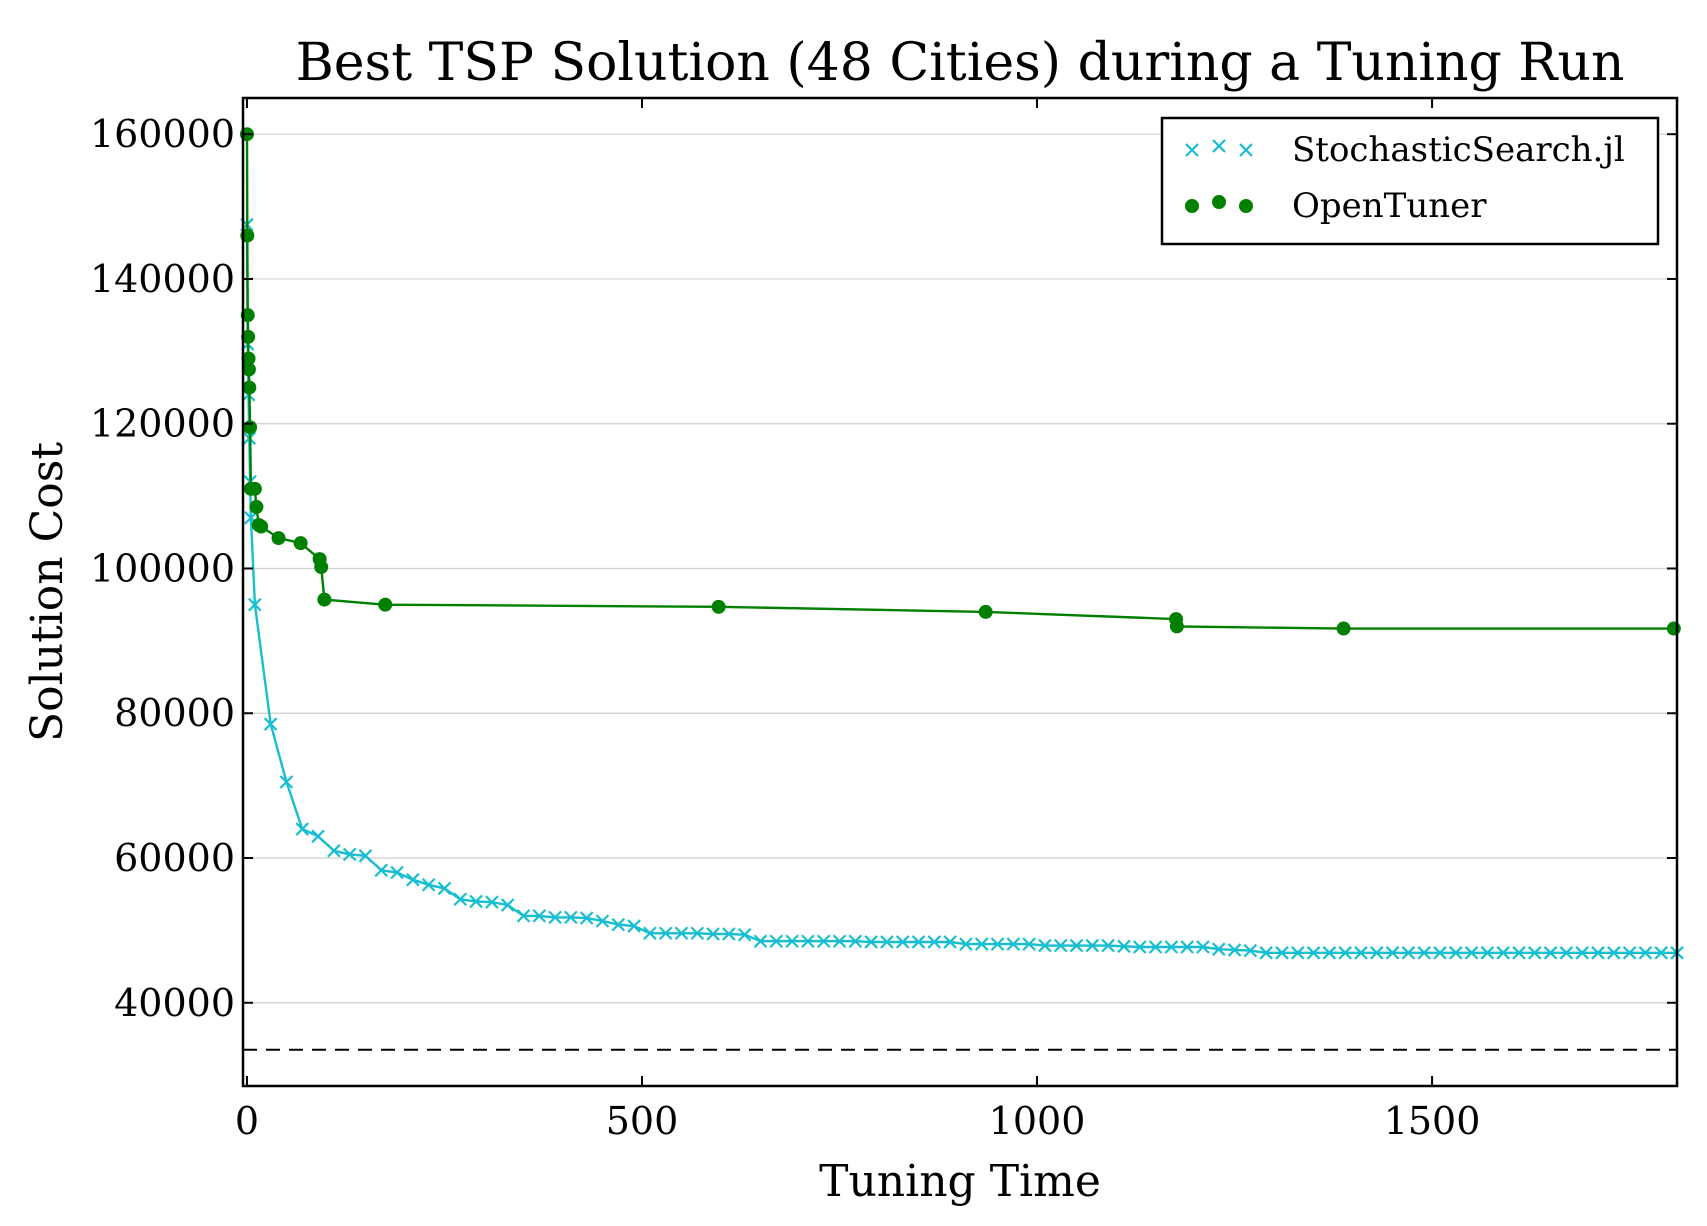 This screenshot has width=1707, height=1226. Describe the element at coordinates (960, 1181) in the screenshot. I see `x-axis-label: Tuning Time` at that location.